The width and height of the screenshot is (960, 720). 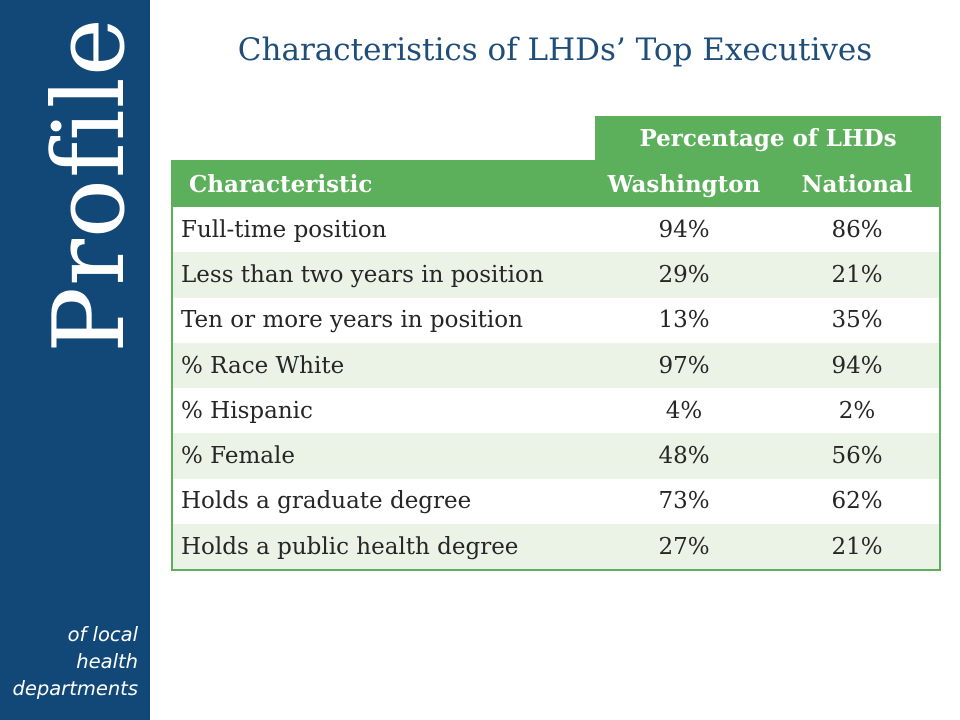 What do you see at coordinates (350, 546) in the screenshot?
I see `row-characteristic: Holds a public health degree` at bounding box center [350, 546].